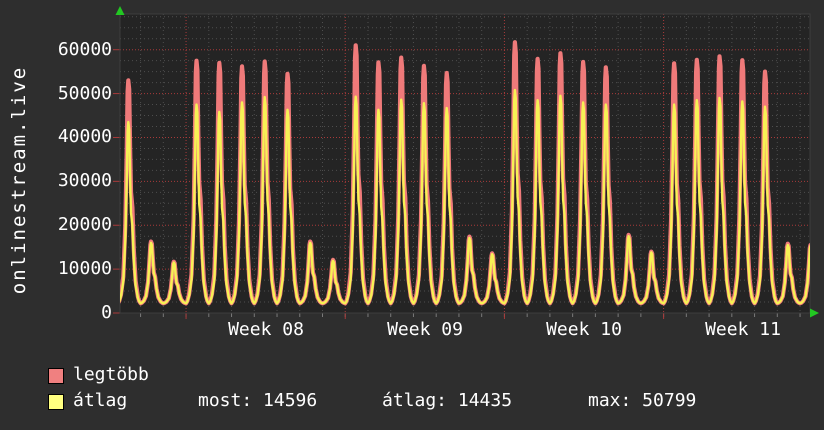 This screenshot has width=824, height=430. I want to click on y-tick-0: 0, so click(106, 312).